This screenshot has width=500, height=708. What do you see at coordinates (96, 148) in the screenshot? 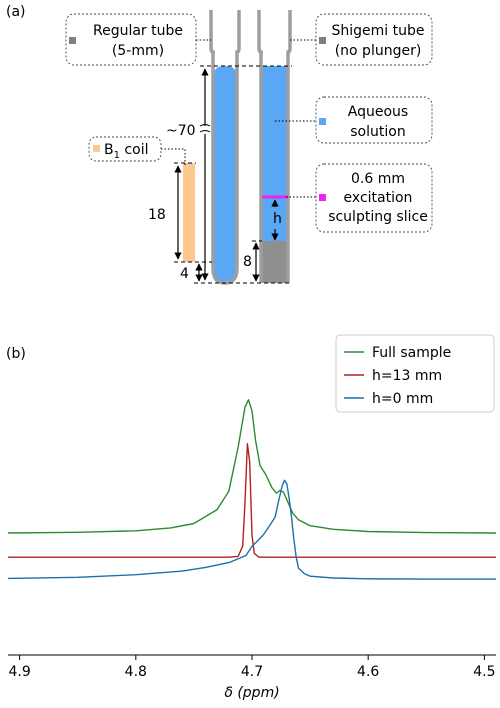
I see `orange-square-icon` at bounding box center [96, 148].